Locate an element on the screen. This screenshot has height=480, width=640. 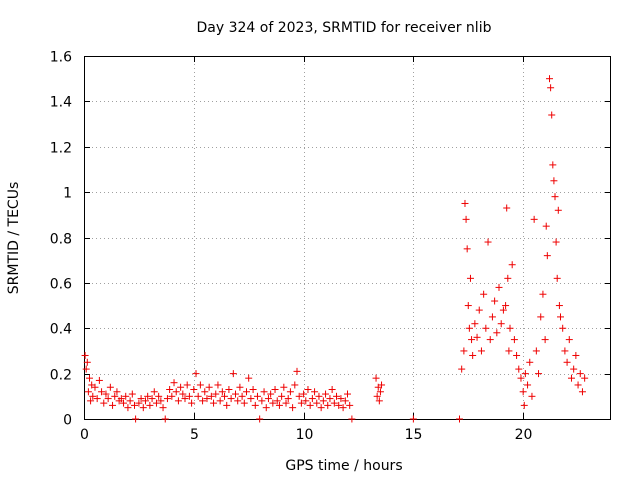
x-tick-label: 5 is located at coordinates (194, 435).